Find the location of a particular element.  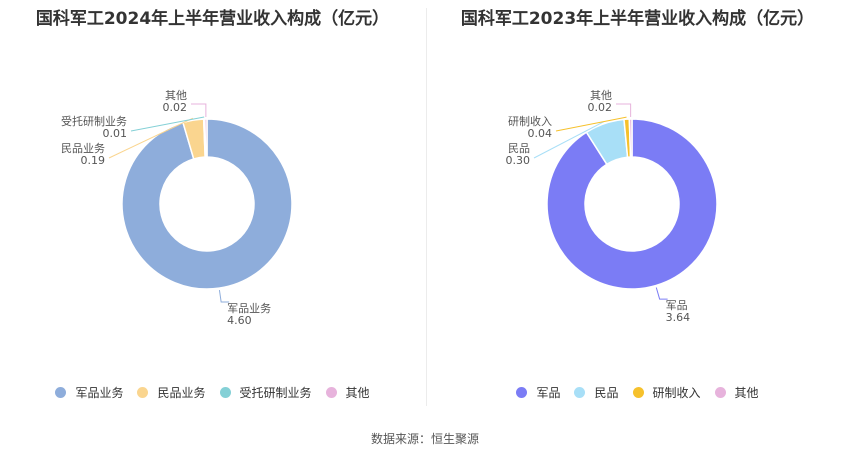

slice-label: 军品业务 is located at coordinates (249, 308).